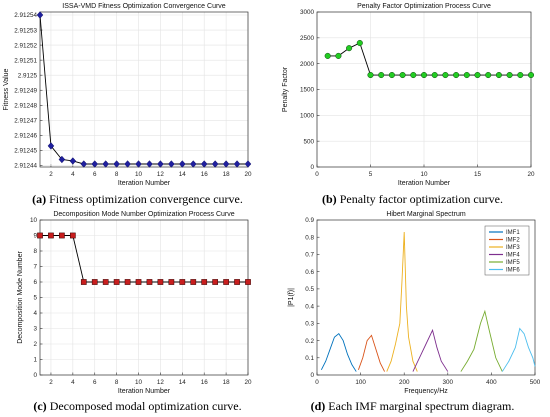 This screenshot has height=417, width=550. What do you see at coordinates (35, 267) in the screenshot?
I see `y-tick-label: 7` at bounding box center [35, 267].